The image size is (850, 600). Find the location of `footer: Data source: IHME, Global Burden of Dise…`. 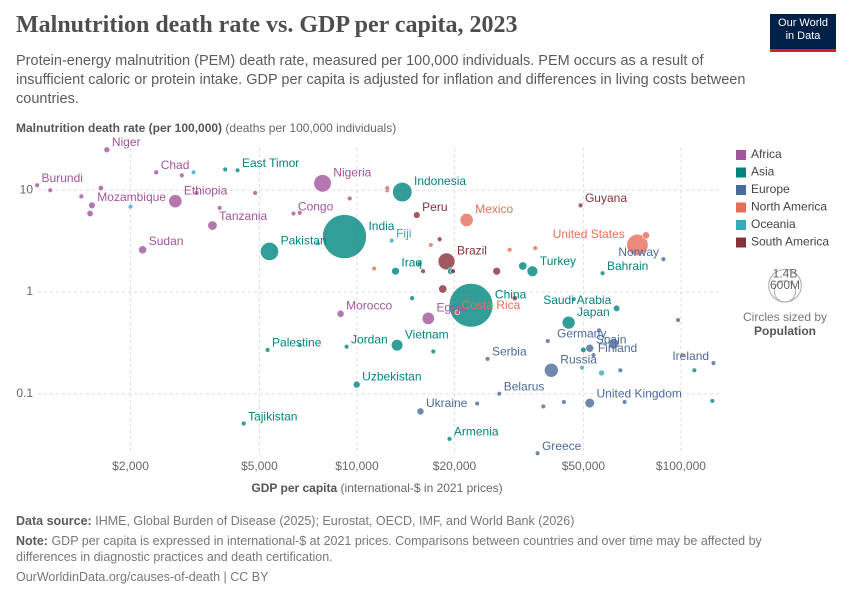

footer: Data source: IHME, Global Burden of Dise… is located at coordinates (411, 551).